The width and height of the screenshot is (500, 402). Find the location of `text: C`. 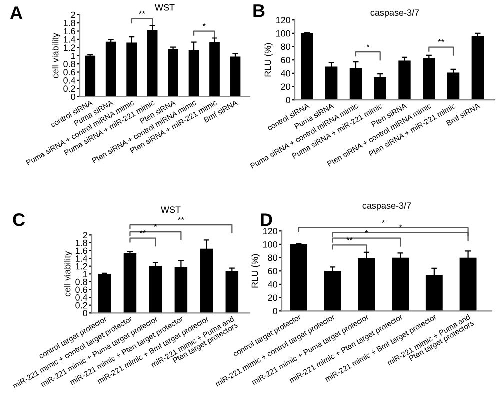

text: C is located at coordinates (19, 220).